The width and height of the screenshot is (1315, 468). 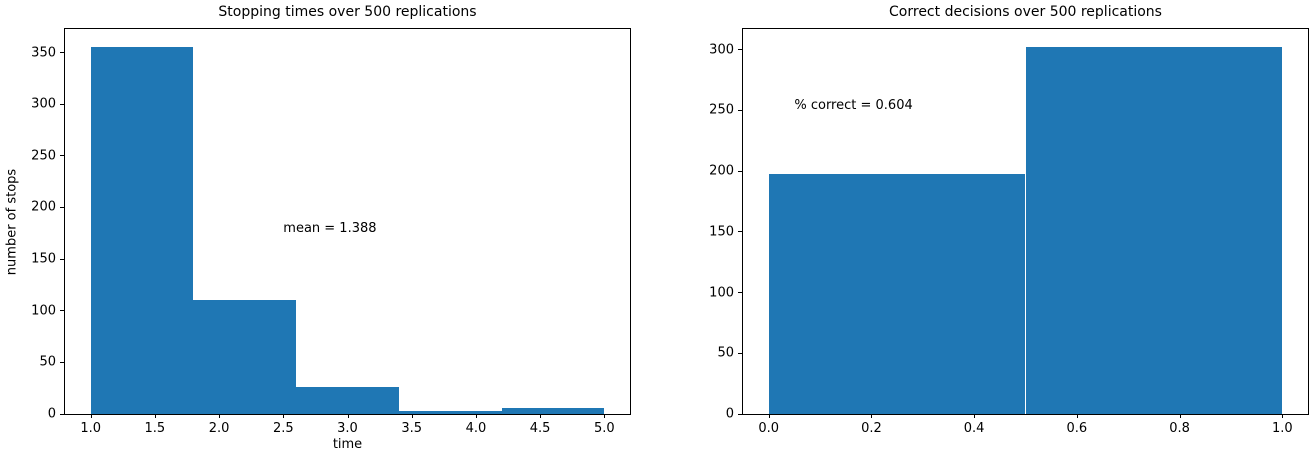 What do you see at coordinates (1077, 428) in the screenshot?
I see `x-tick-label: 0.6` at bounding box center [1077, 428].